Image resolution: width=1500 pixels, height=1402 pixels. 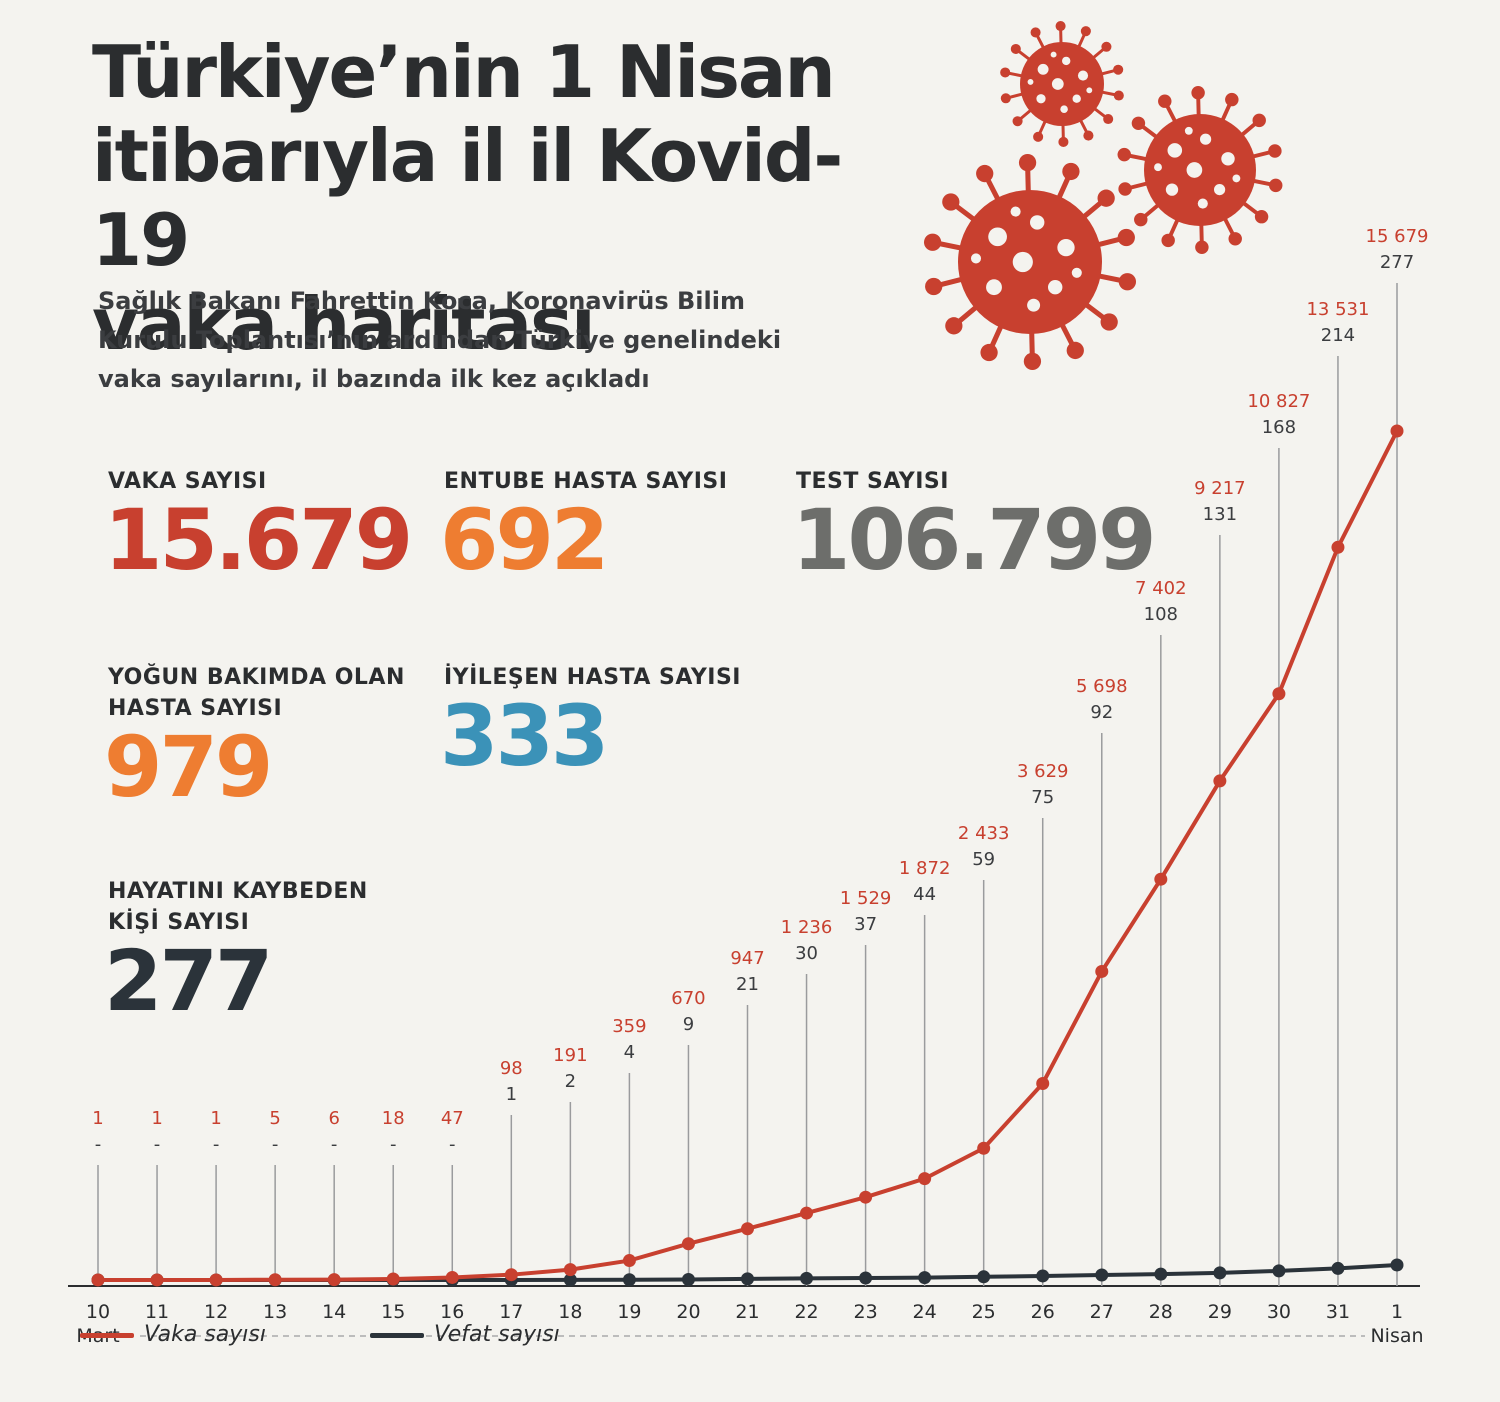 What do you see at coordinates (925, 868) in the screenshot?
I see `data-label-vaka: 1 872` at bounding box center [925, 868].